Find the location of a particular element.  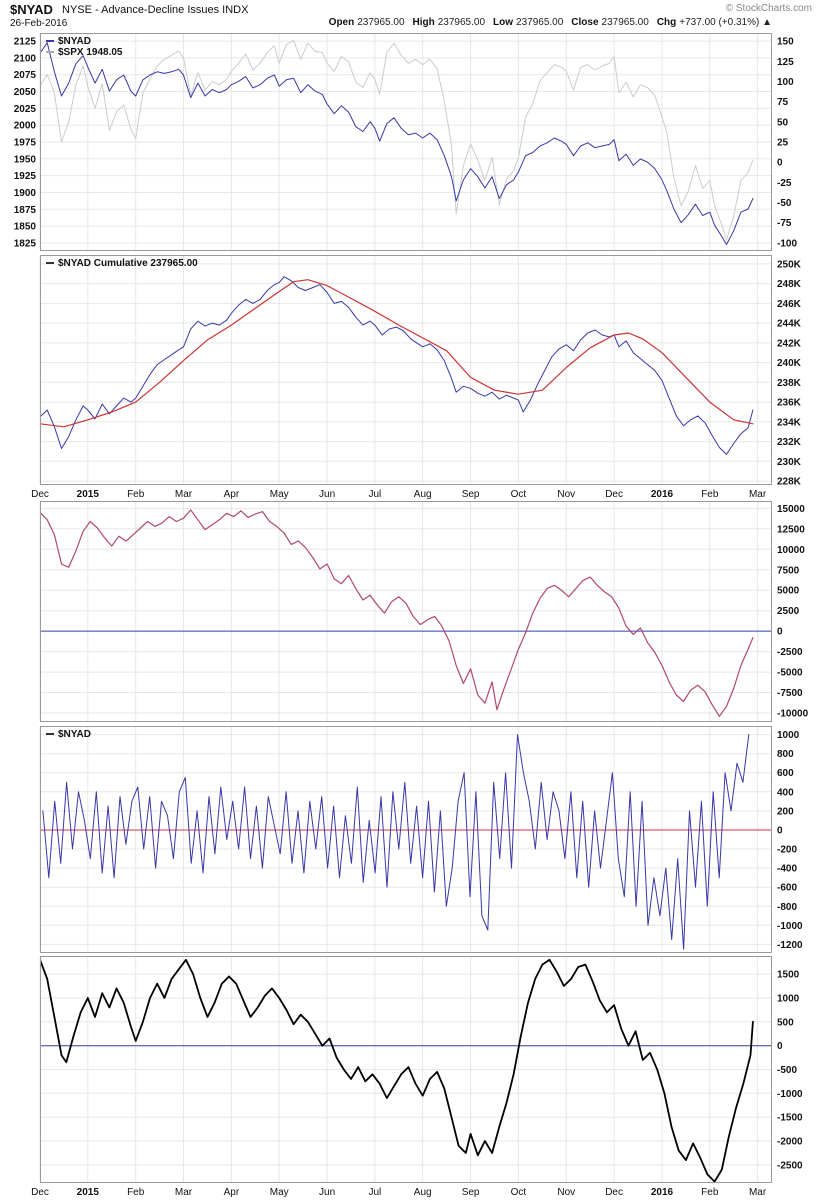

y-axis-tick-label: 75 is located at coordinates (783, 102).